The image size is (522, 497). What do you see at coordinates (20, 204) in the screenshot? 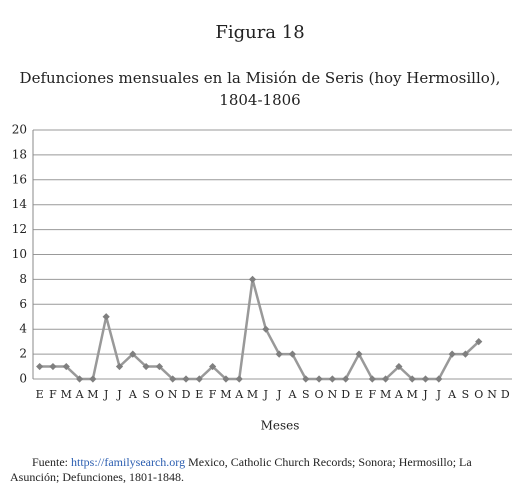
I see `y-tick-label: 14` at bounding box center [20, 204].